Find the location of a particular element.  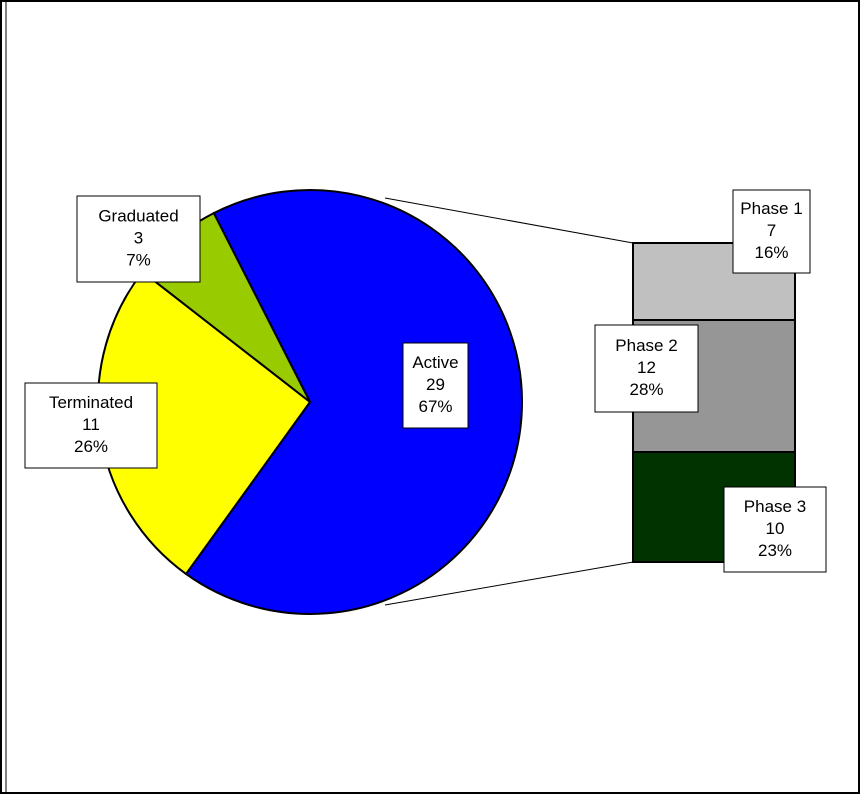

label-value: 10 is located at coordinates (775, 528).